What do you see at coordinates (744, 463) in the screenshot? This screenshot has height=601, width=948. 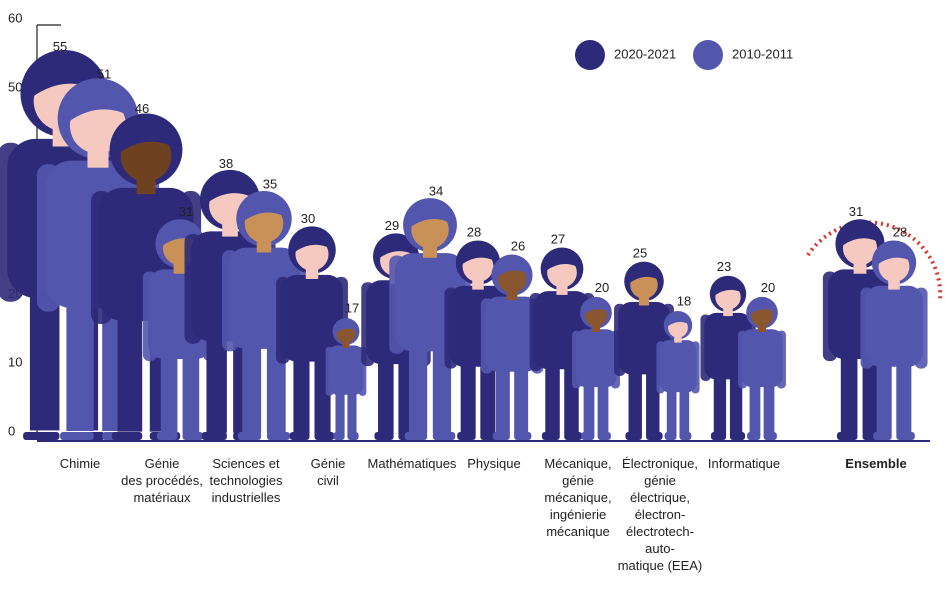 I see `x-tick-label: Informatique` at bounding box center [744, 463].